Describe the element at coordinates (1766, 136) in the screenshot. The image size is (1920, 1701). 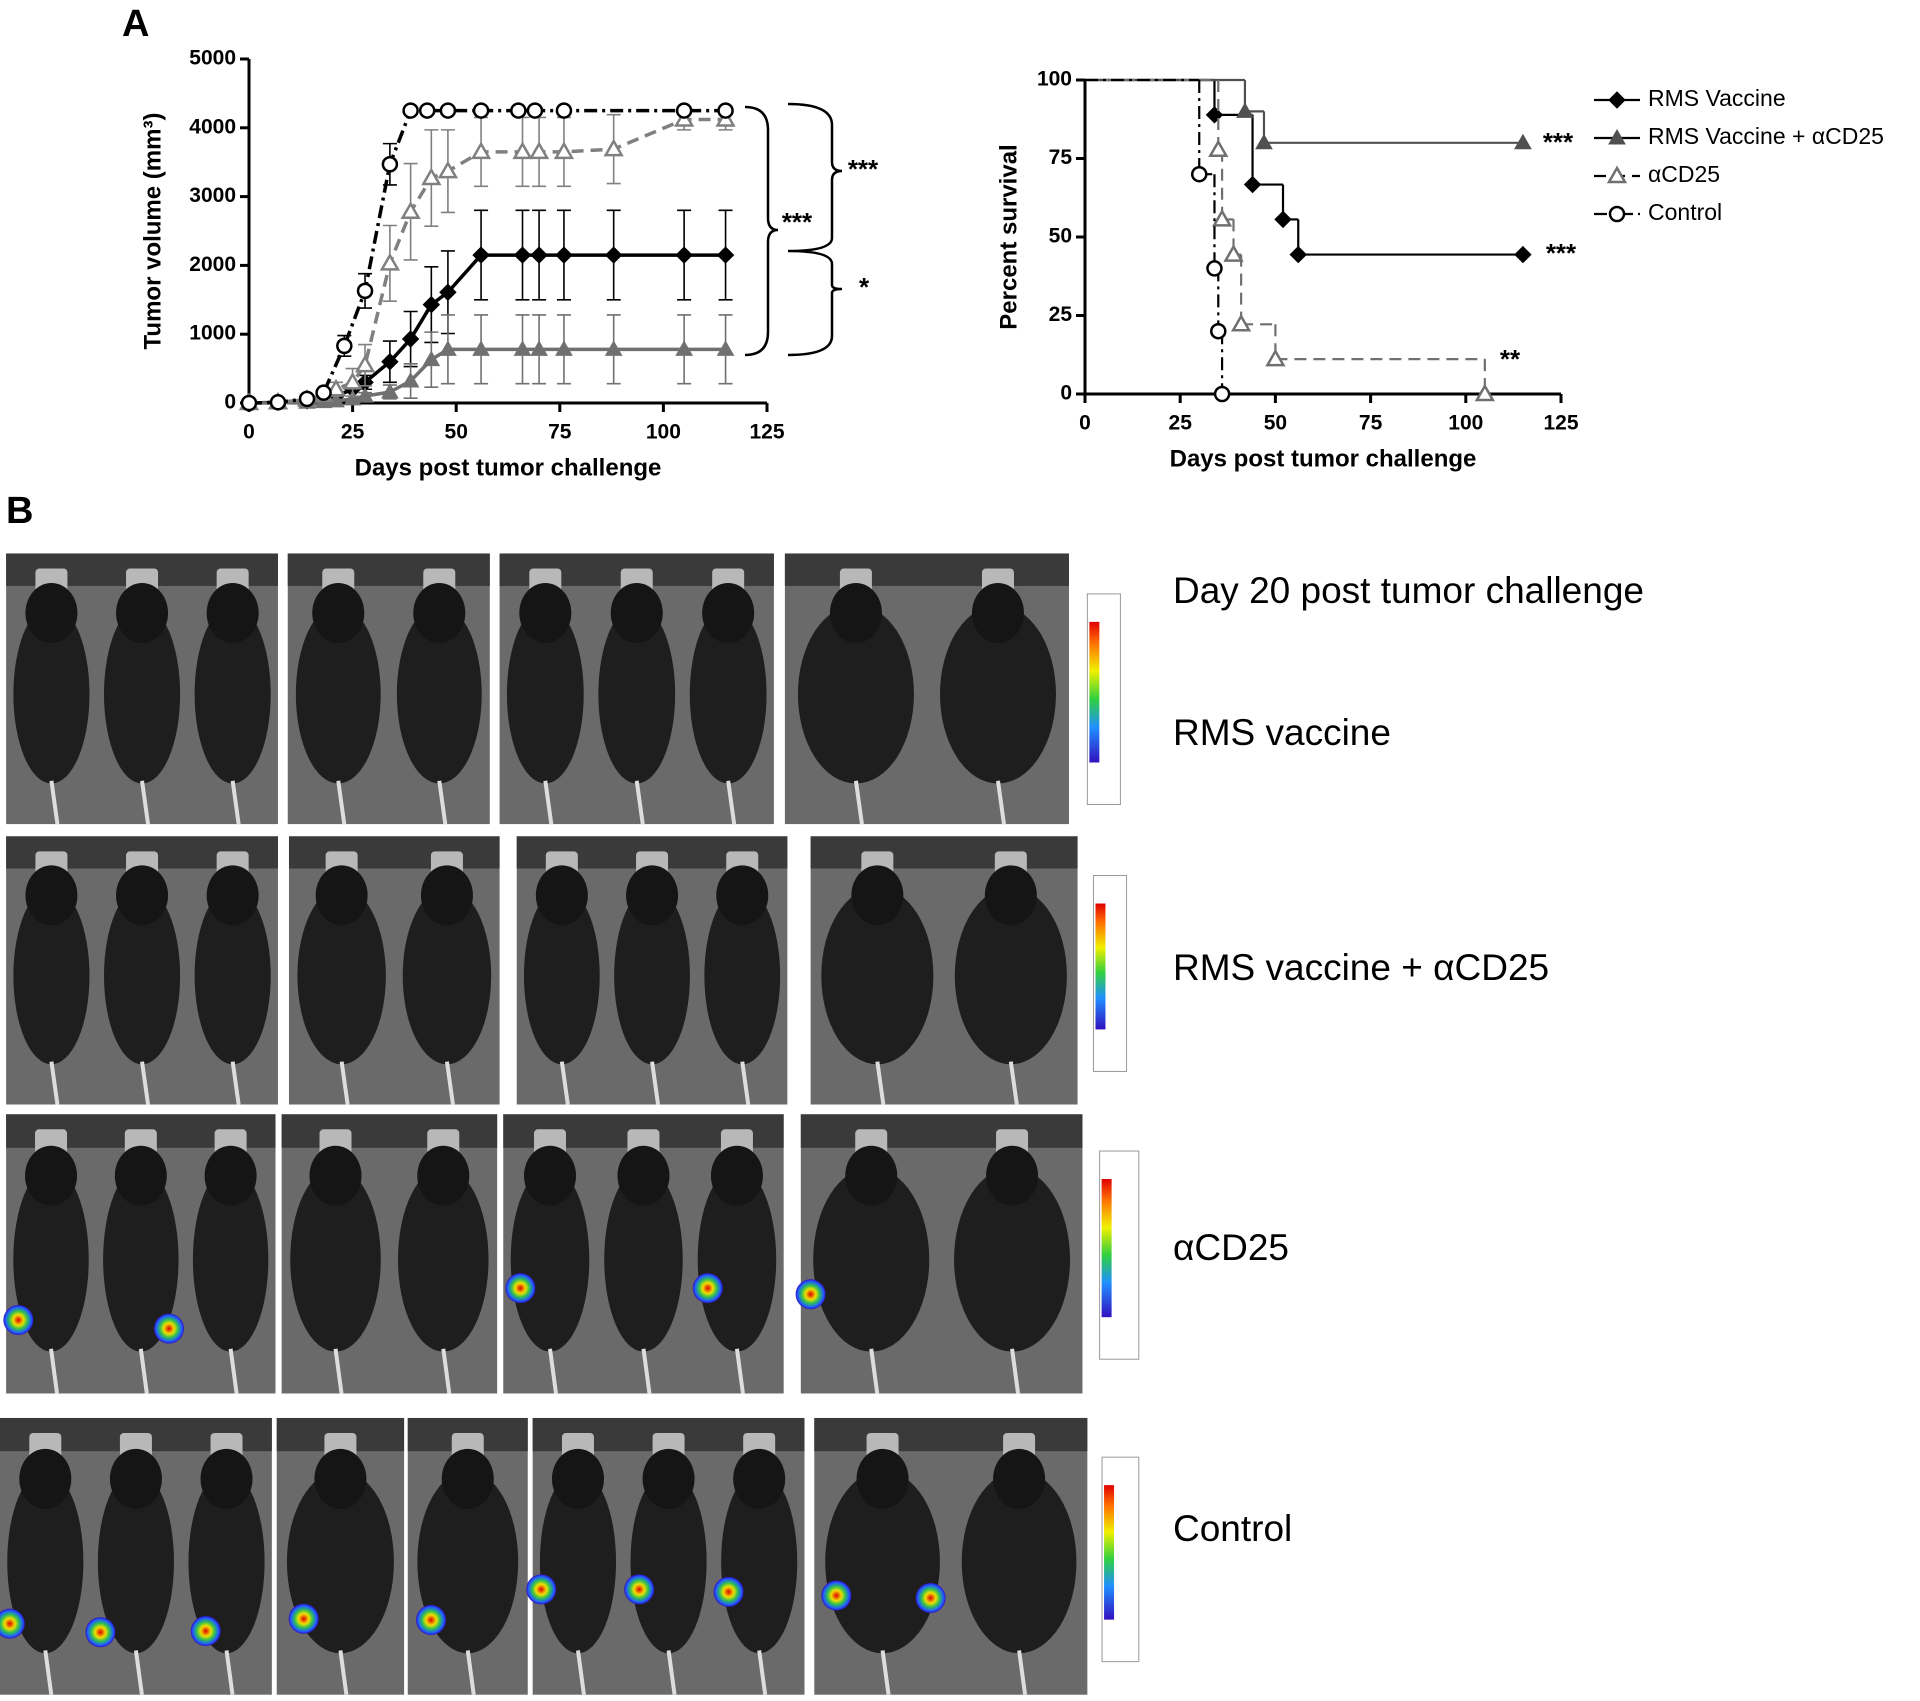
I see `legend-label: RMS Vaccine + αCD25` at that location.